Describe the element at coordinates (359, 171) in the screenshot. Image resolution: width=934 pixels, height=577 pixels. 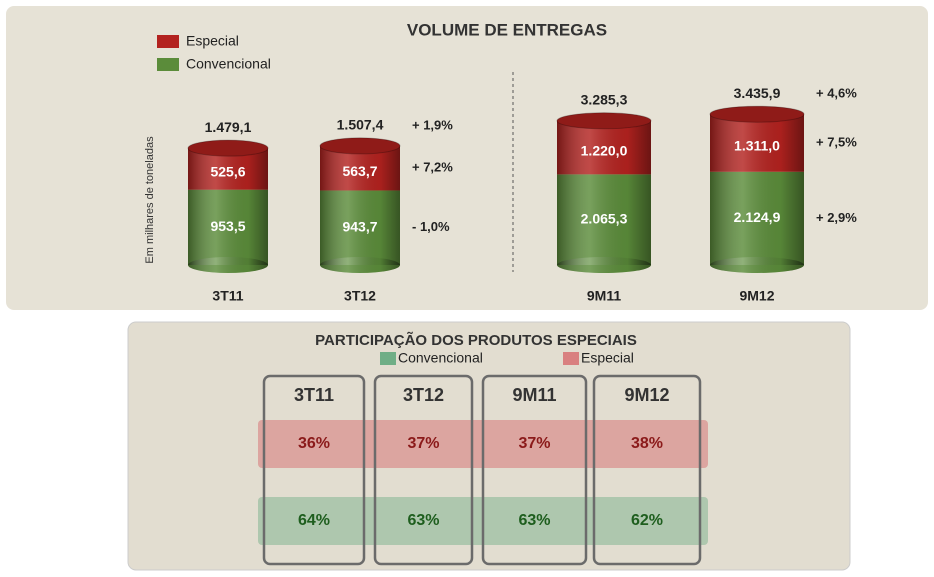
I see `data-label: 563,7` at that location.